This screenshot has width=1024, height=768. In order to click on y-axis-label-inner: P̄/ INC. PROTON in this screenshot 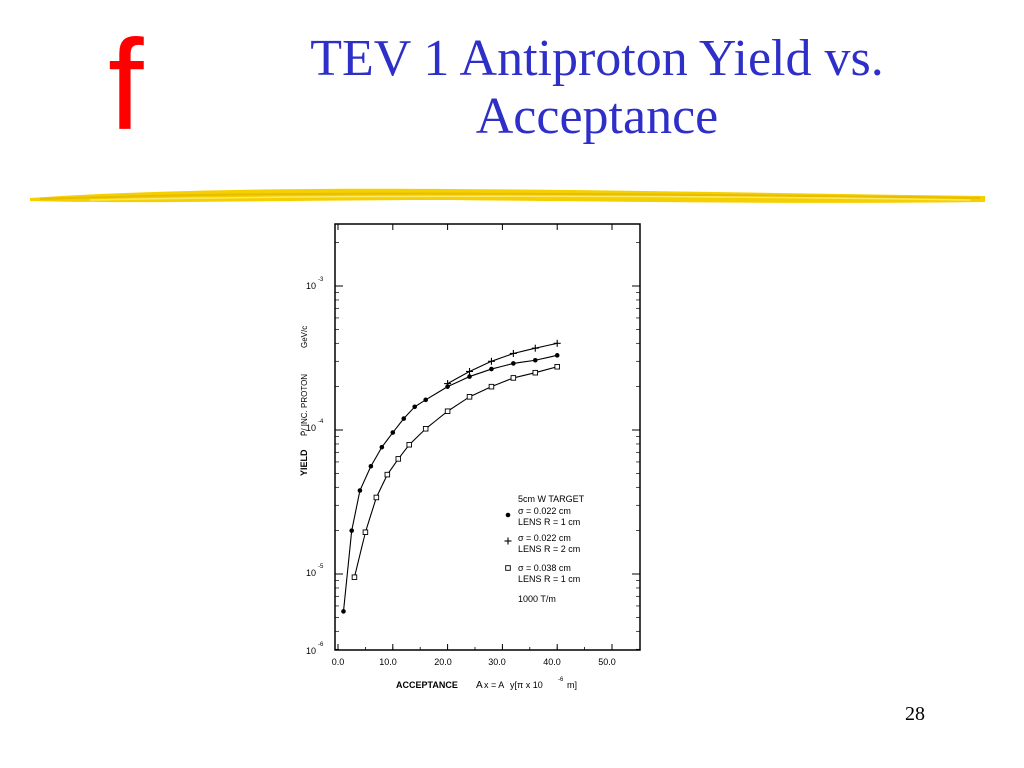, I will do `click(304, 405)`.